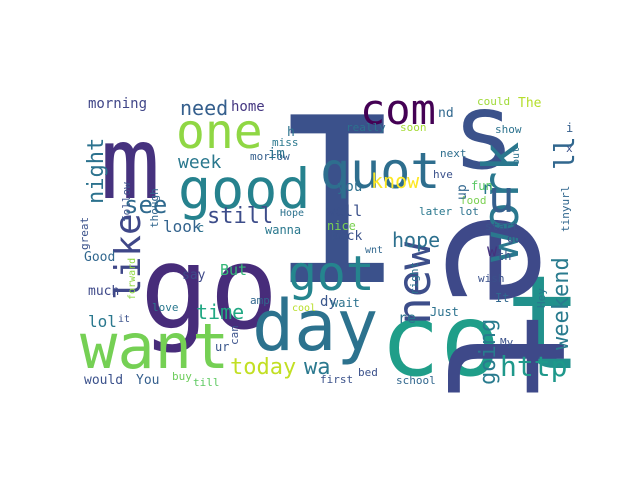  What do you see at coordinates (398, 109) in the screenshot?
I see `word-com: com` at bounding box center [398, 109].